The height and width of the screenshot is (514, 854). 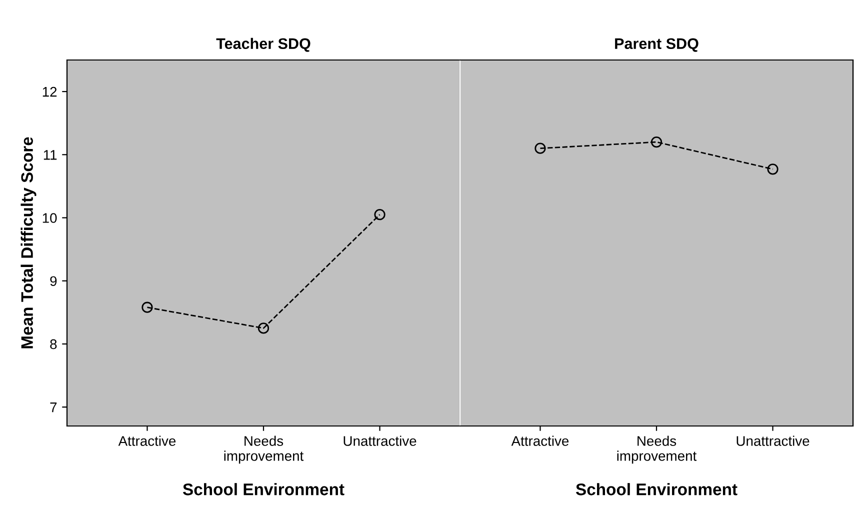 I want to click on chart-title: Parent SDQ, so click(x=656, y=45).